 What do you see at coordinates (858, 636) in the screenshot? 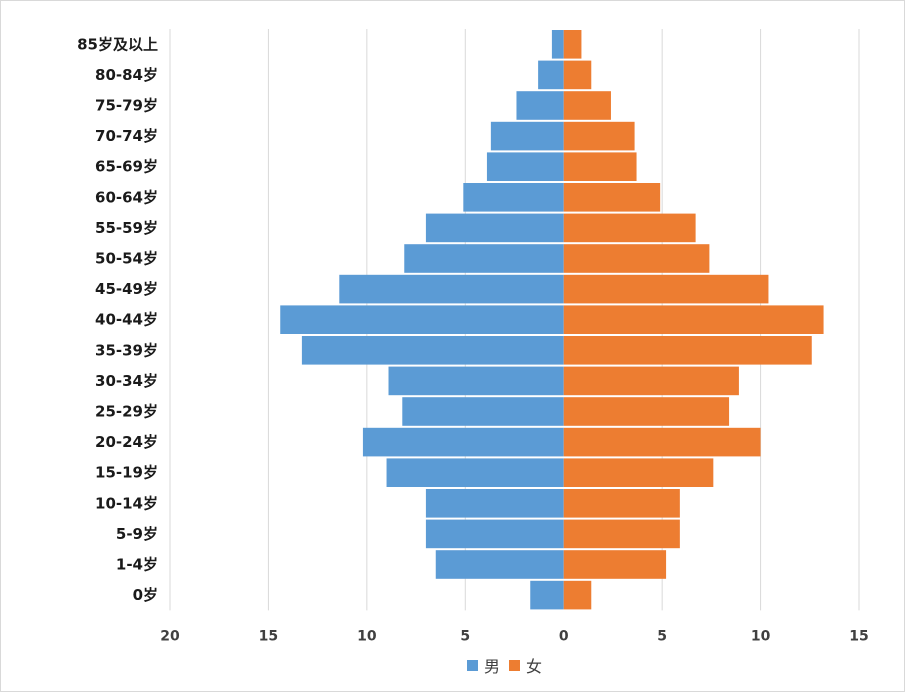
I see `x-tick-label-7: 15` at bounding box center [858, 636].